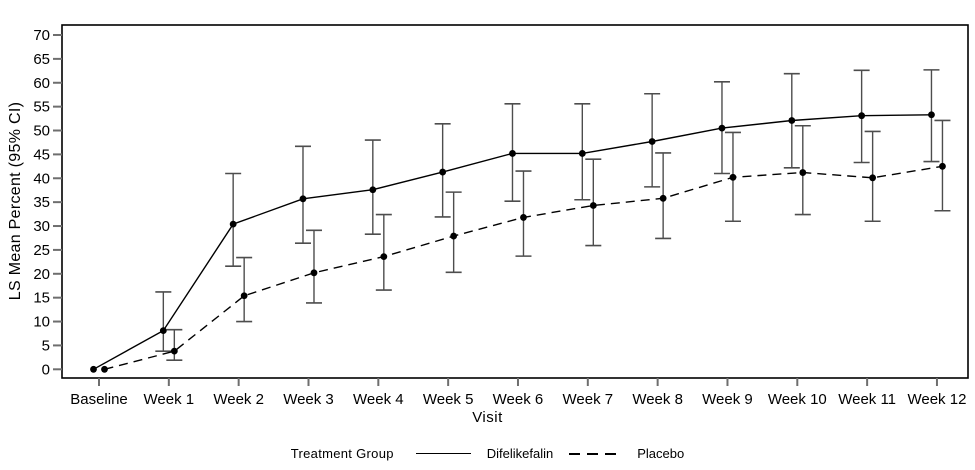  Describe the element at coordinates (41, 250) in the screenshot. I see `svg-text: 25` at that location.